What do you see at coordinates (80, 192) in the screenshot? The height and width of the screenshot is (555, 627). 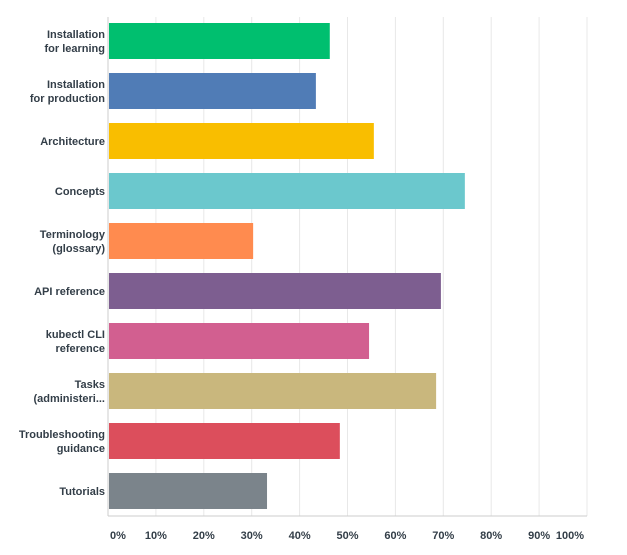 I see `category-label: Concepts` at bounding box center [80, 192].